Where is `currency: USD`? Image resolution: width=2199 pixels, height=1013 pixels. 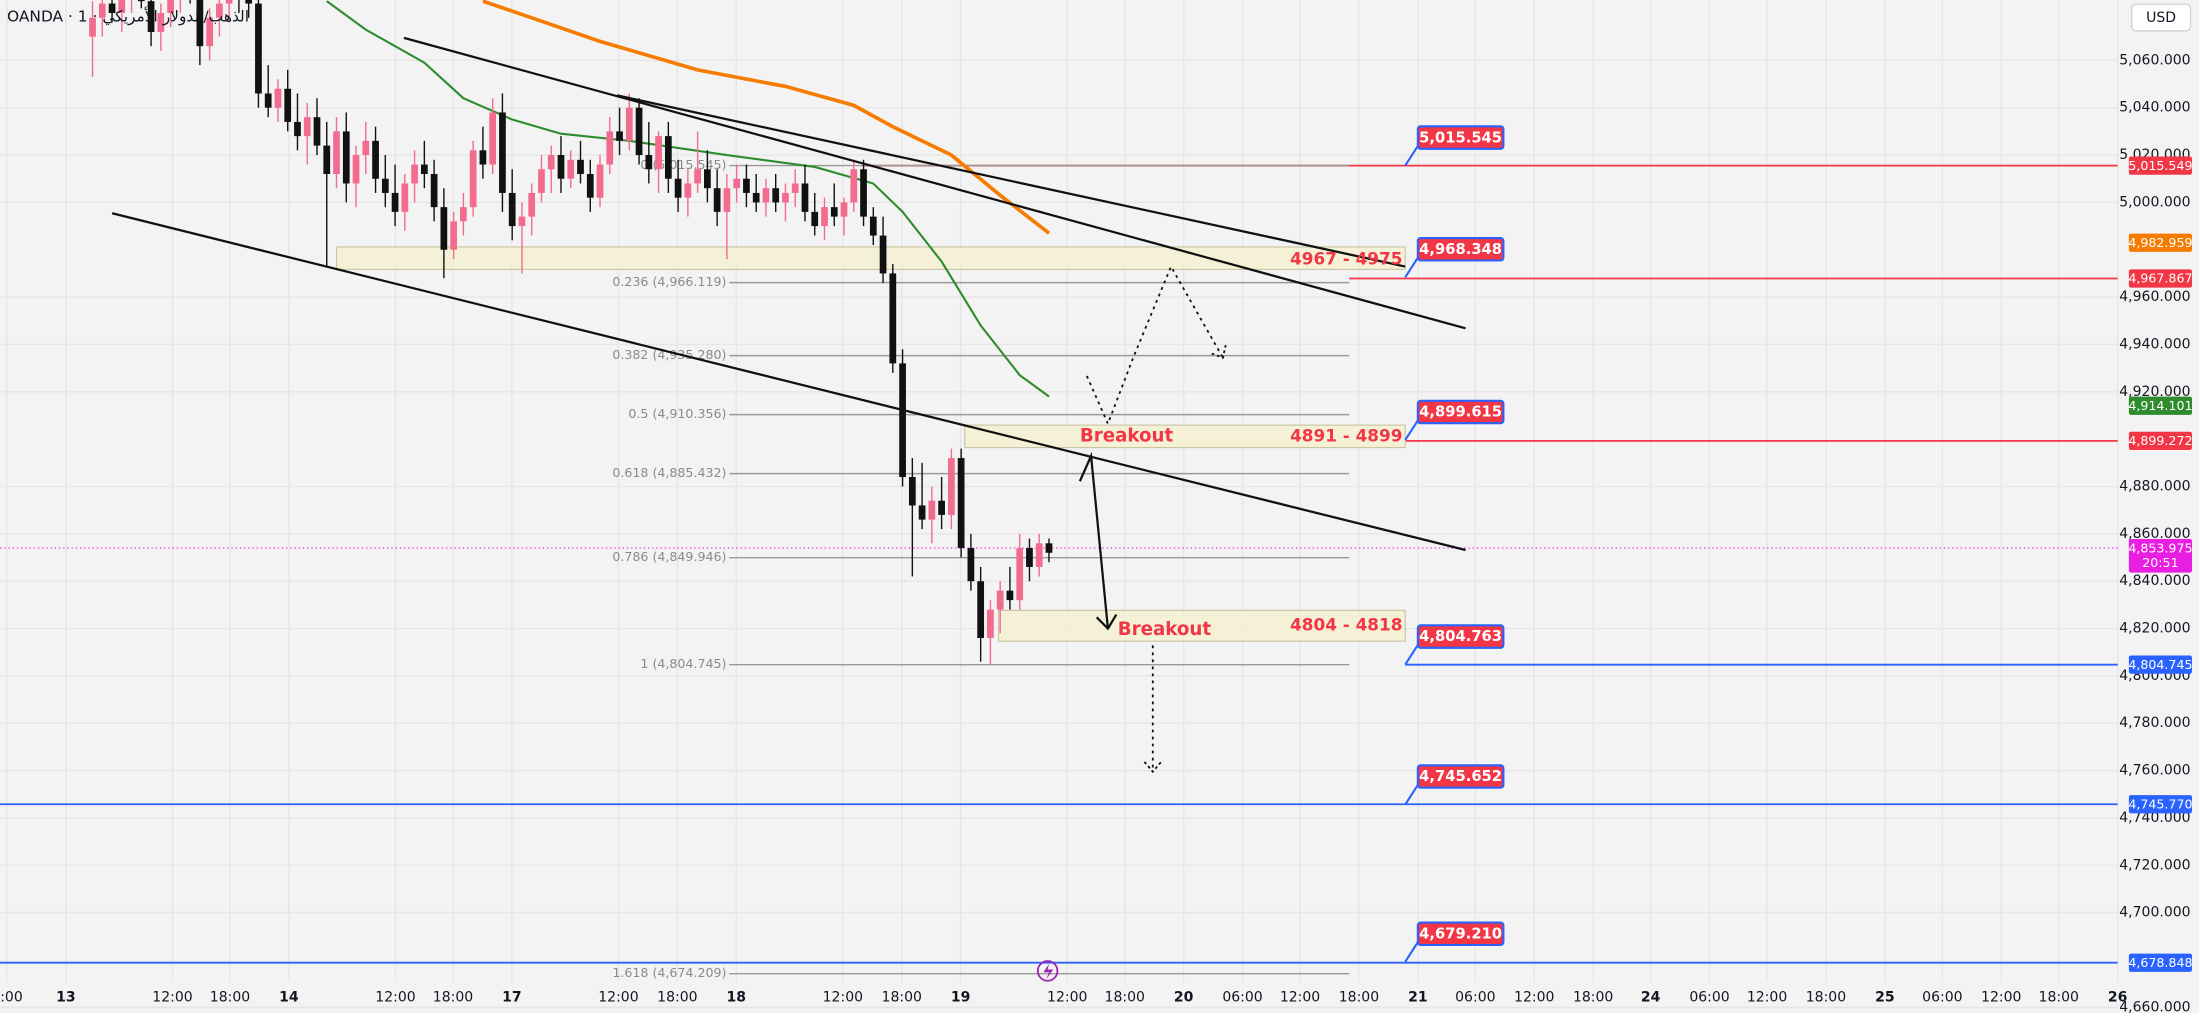 currency: USD is located at coordinates (2161, 18).